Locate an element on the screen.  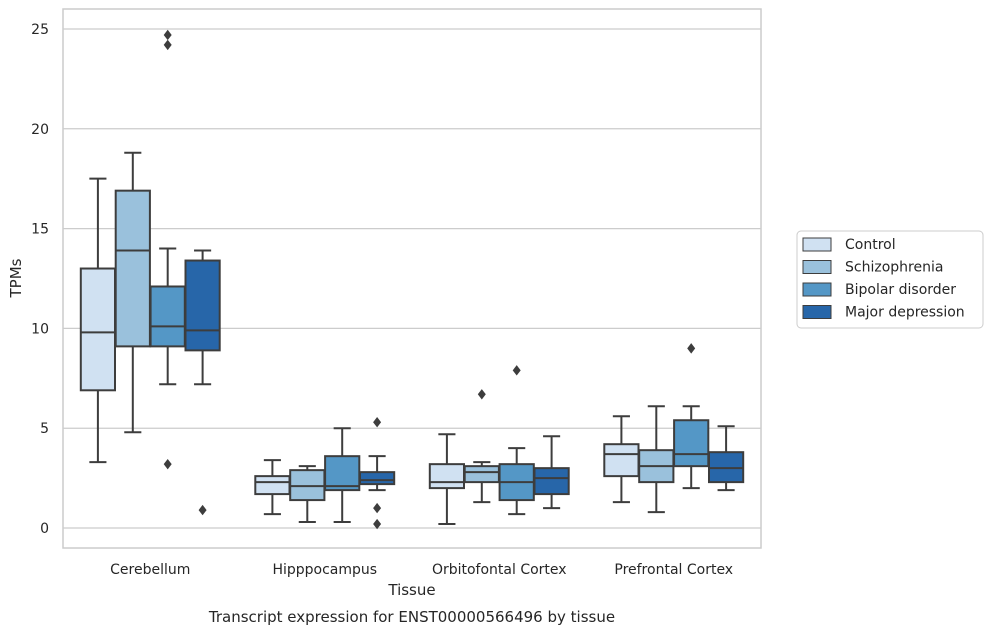
y-axis-title: TPMs is located at coordinates (16, 278).